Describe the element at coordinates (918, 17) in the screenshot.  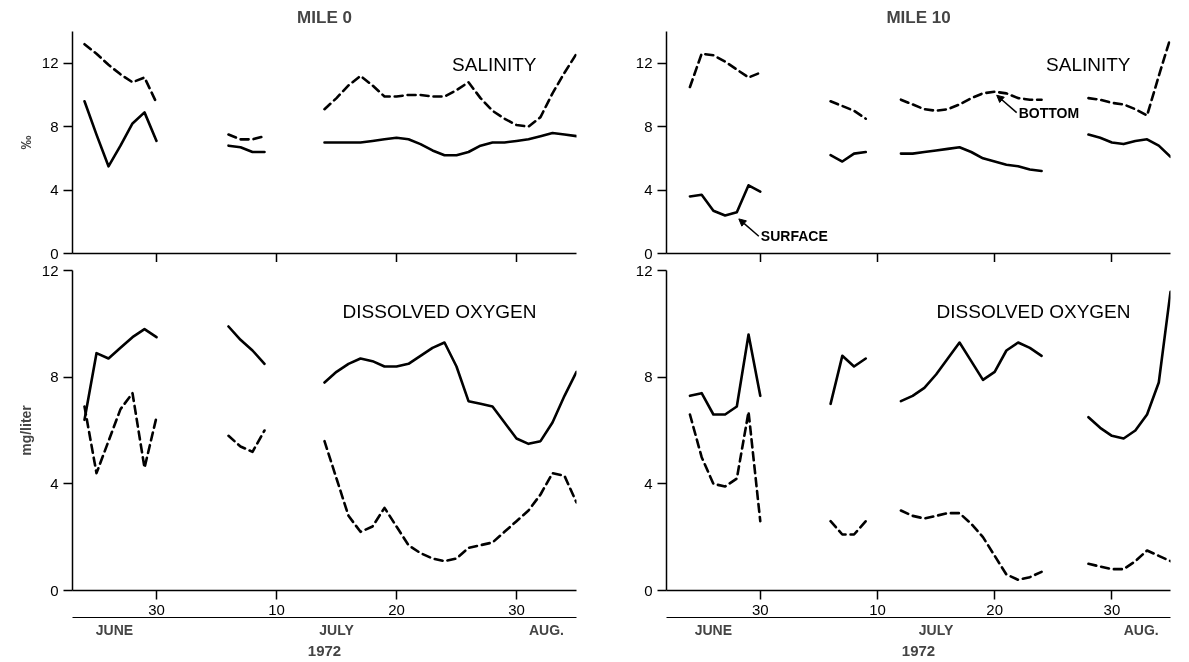
I see `chart-title: MILE 10` at that location.